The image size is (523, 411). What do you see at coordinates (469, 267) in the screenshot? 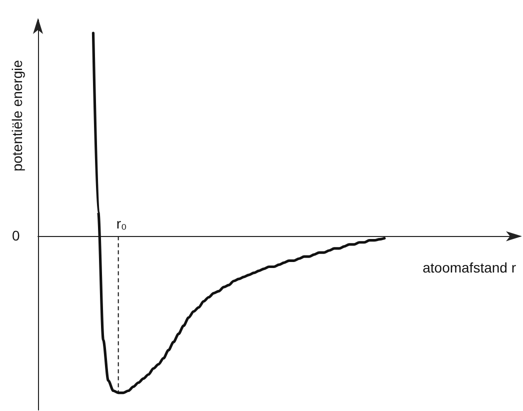
I see `x-axis-title: atoomafstand r` at bounding box center [469, 267].